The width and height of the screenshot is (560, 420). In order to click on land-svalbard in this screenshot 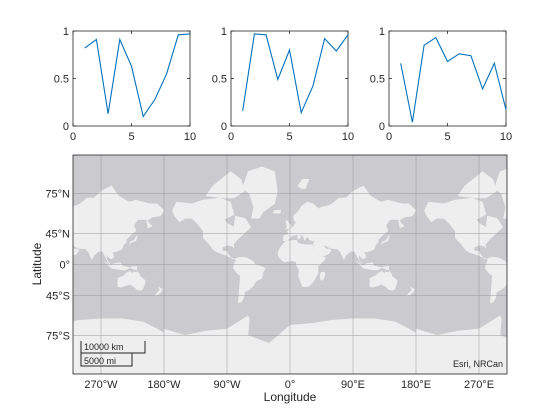, I will do `click(303, 184)`.